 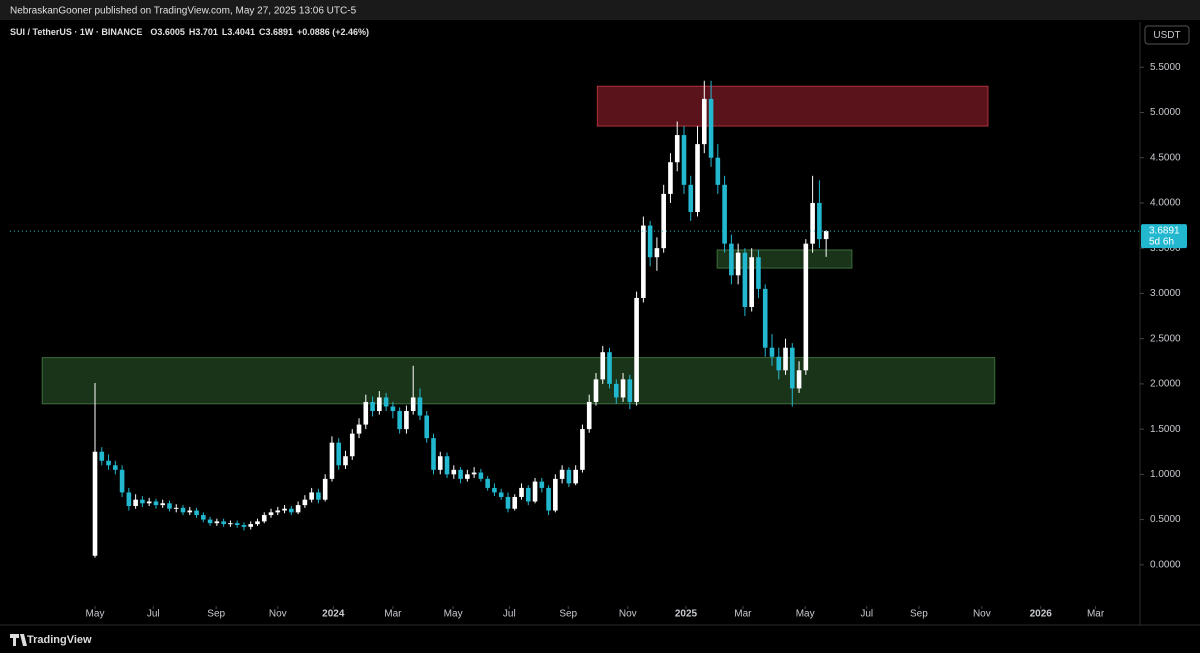 What do you see at coordinates (1165, 203) in the screenshot?
I see `y-tick-label: 4.0000` at bounding box center [1165, 203].